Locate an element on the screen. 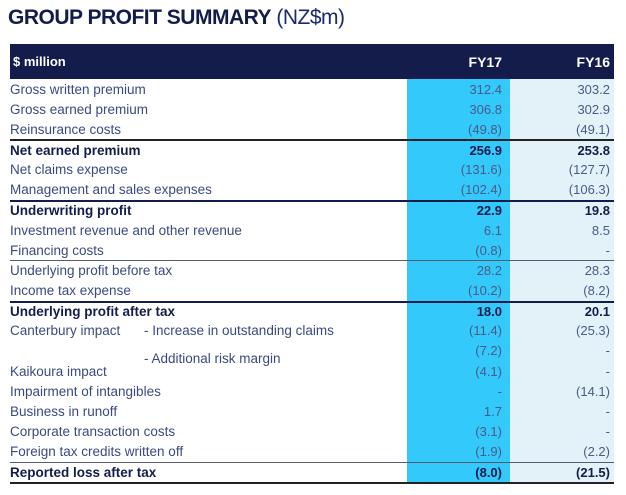 This screenshot has width=626, height=495. table-row: Net claims expense (131.6) (127.7) is located at coordinates (312, 170).